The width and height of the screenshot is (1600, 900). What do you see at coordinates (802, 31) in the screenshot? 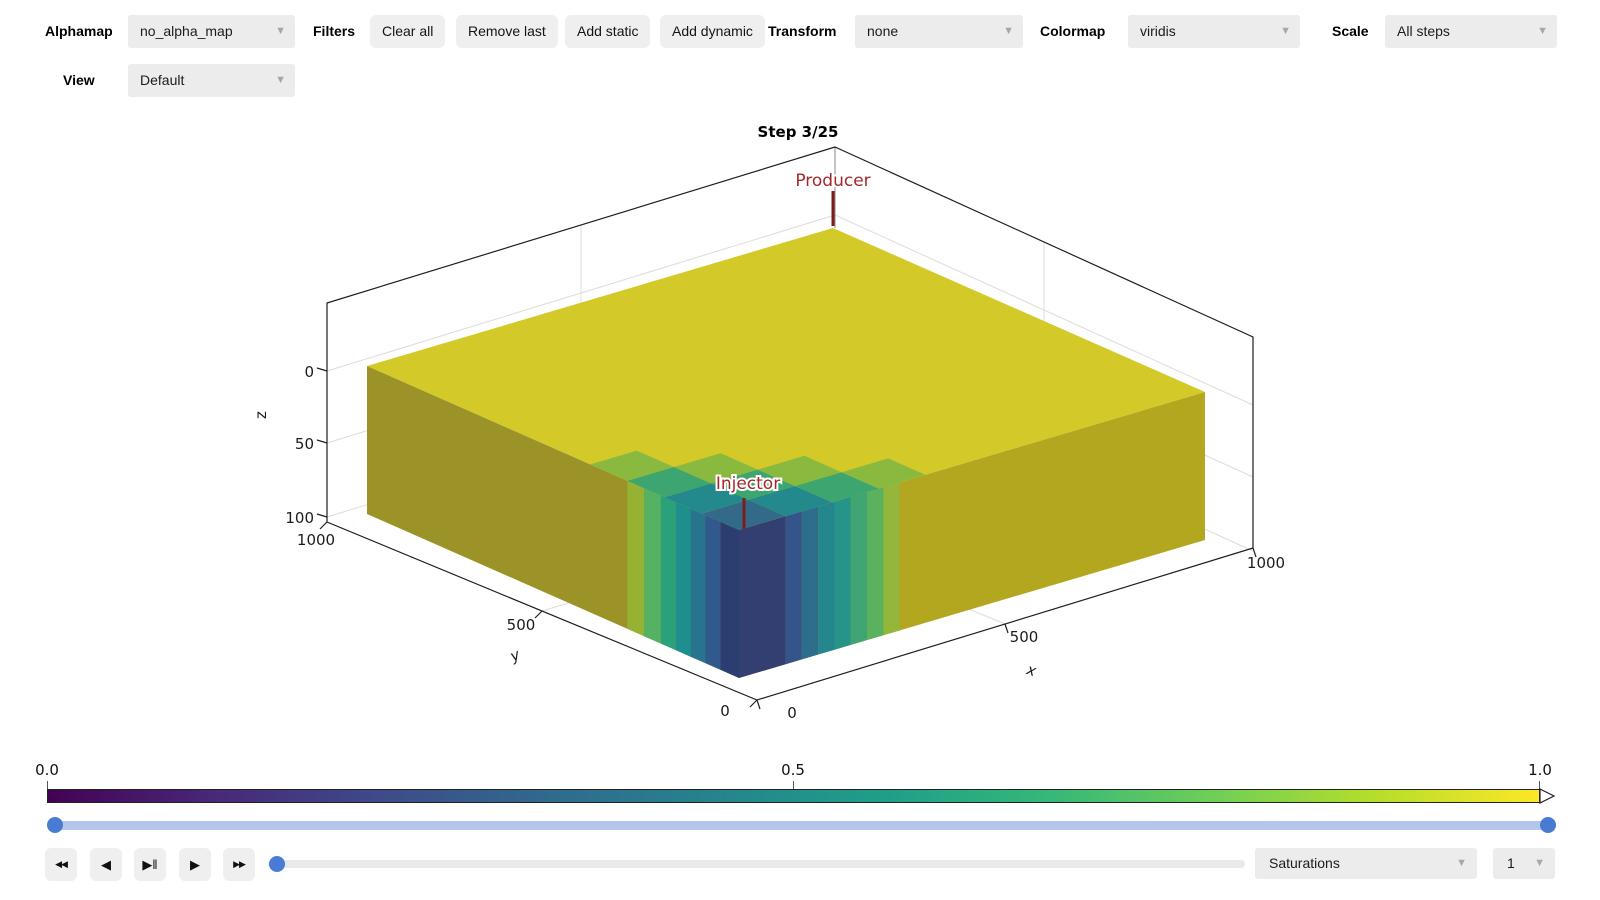
I see `transform-label: Transform` at bounding box center [802, 31].